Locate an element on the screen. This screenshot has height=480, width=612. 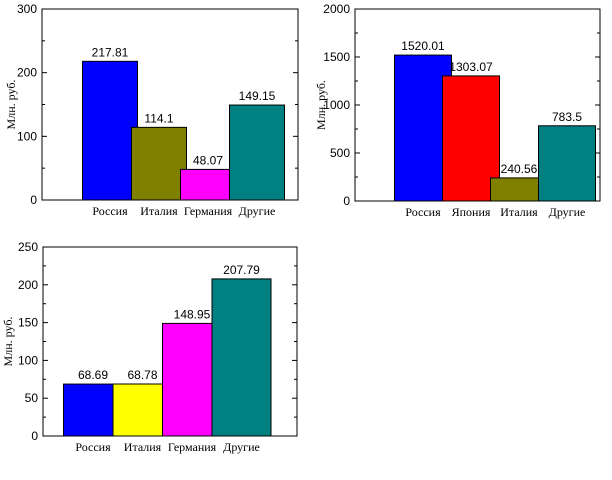
y-tick-label: 500 is located at coordinates (340, 153).